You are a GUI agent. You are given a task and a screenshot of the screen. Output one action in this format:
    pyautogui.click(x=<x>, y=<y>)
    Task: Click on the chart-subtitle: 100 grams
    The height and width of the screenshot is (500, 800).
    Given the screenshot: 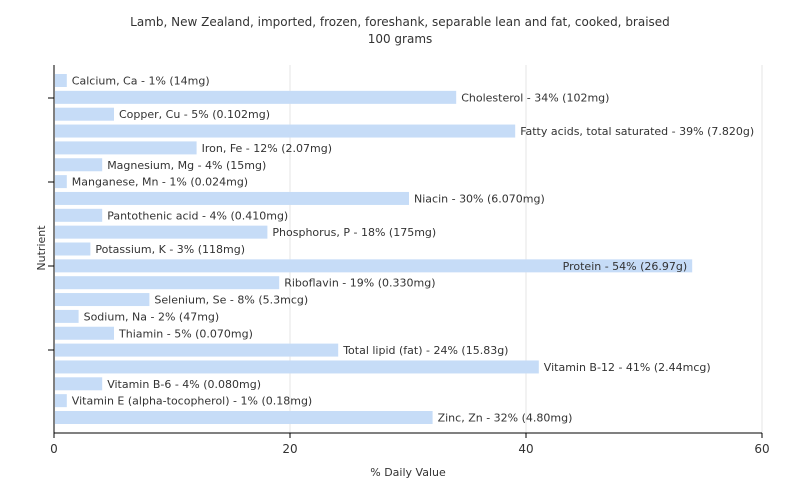 What is the action you would take?
    pyautogui.click(x=400, y=39)
    